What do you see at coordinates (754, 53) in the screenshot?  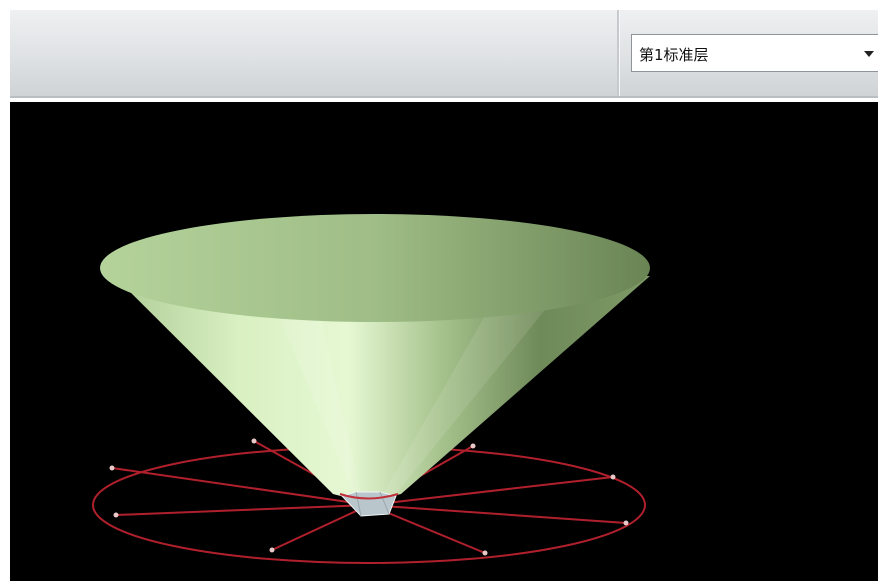 I see `layer-select: 第1标准层` at bounding box center [754, 53].